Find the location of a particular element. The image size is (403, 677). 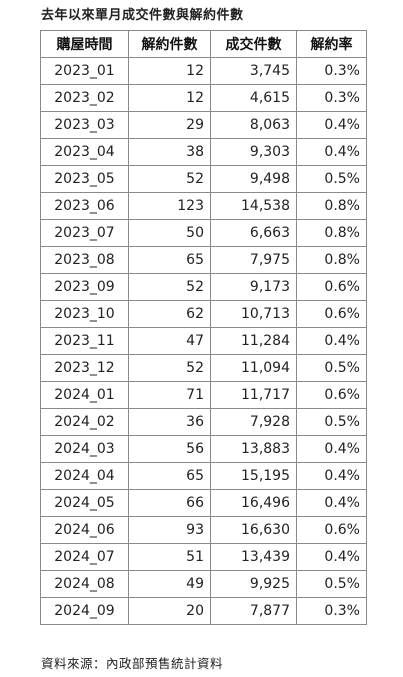

cell-period: 2023_02 is located at coordinates (84, 98).